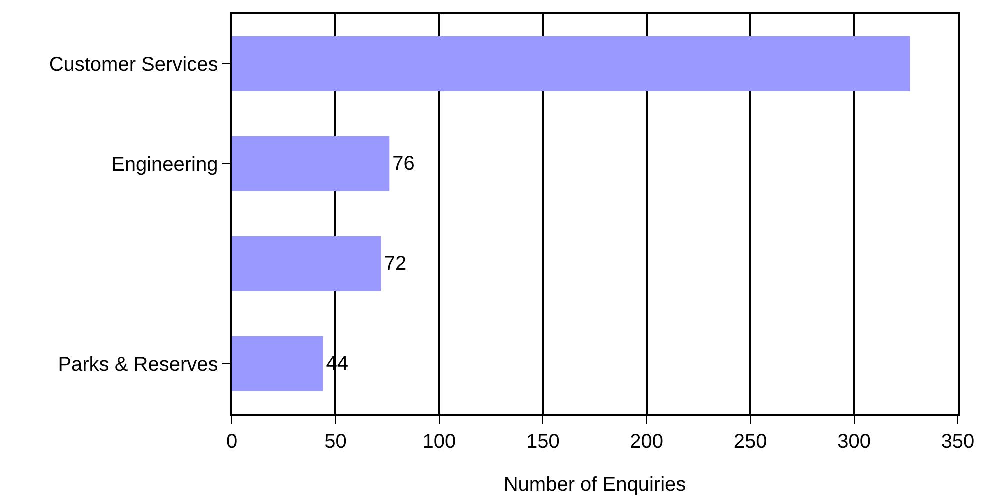 The width and height of the screenshot is (987, 504). Describe the element at coordinates (403, 164) in the screenshot. I see `data-label: 76` at that location.